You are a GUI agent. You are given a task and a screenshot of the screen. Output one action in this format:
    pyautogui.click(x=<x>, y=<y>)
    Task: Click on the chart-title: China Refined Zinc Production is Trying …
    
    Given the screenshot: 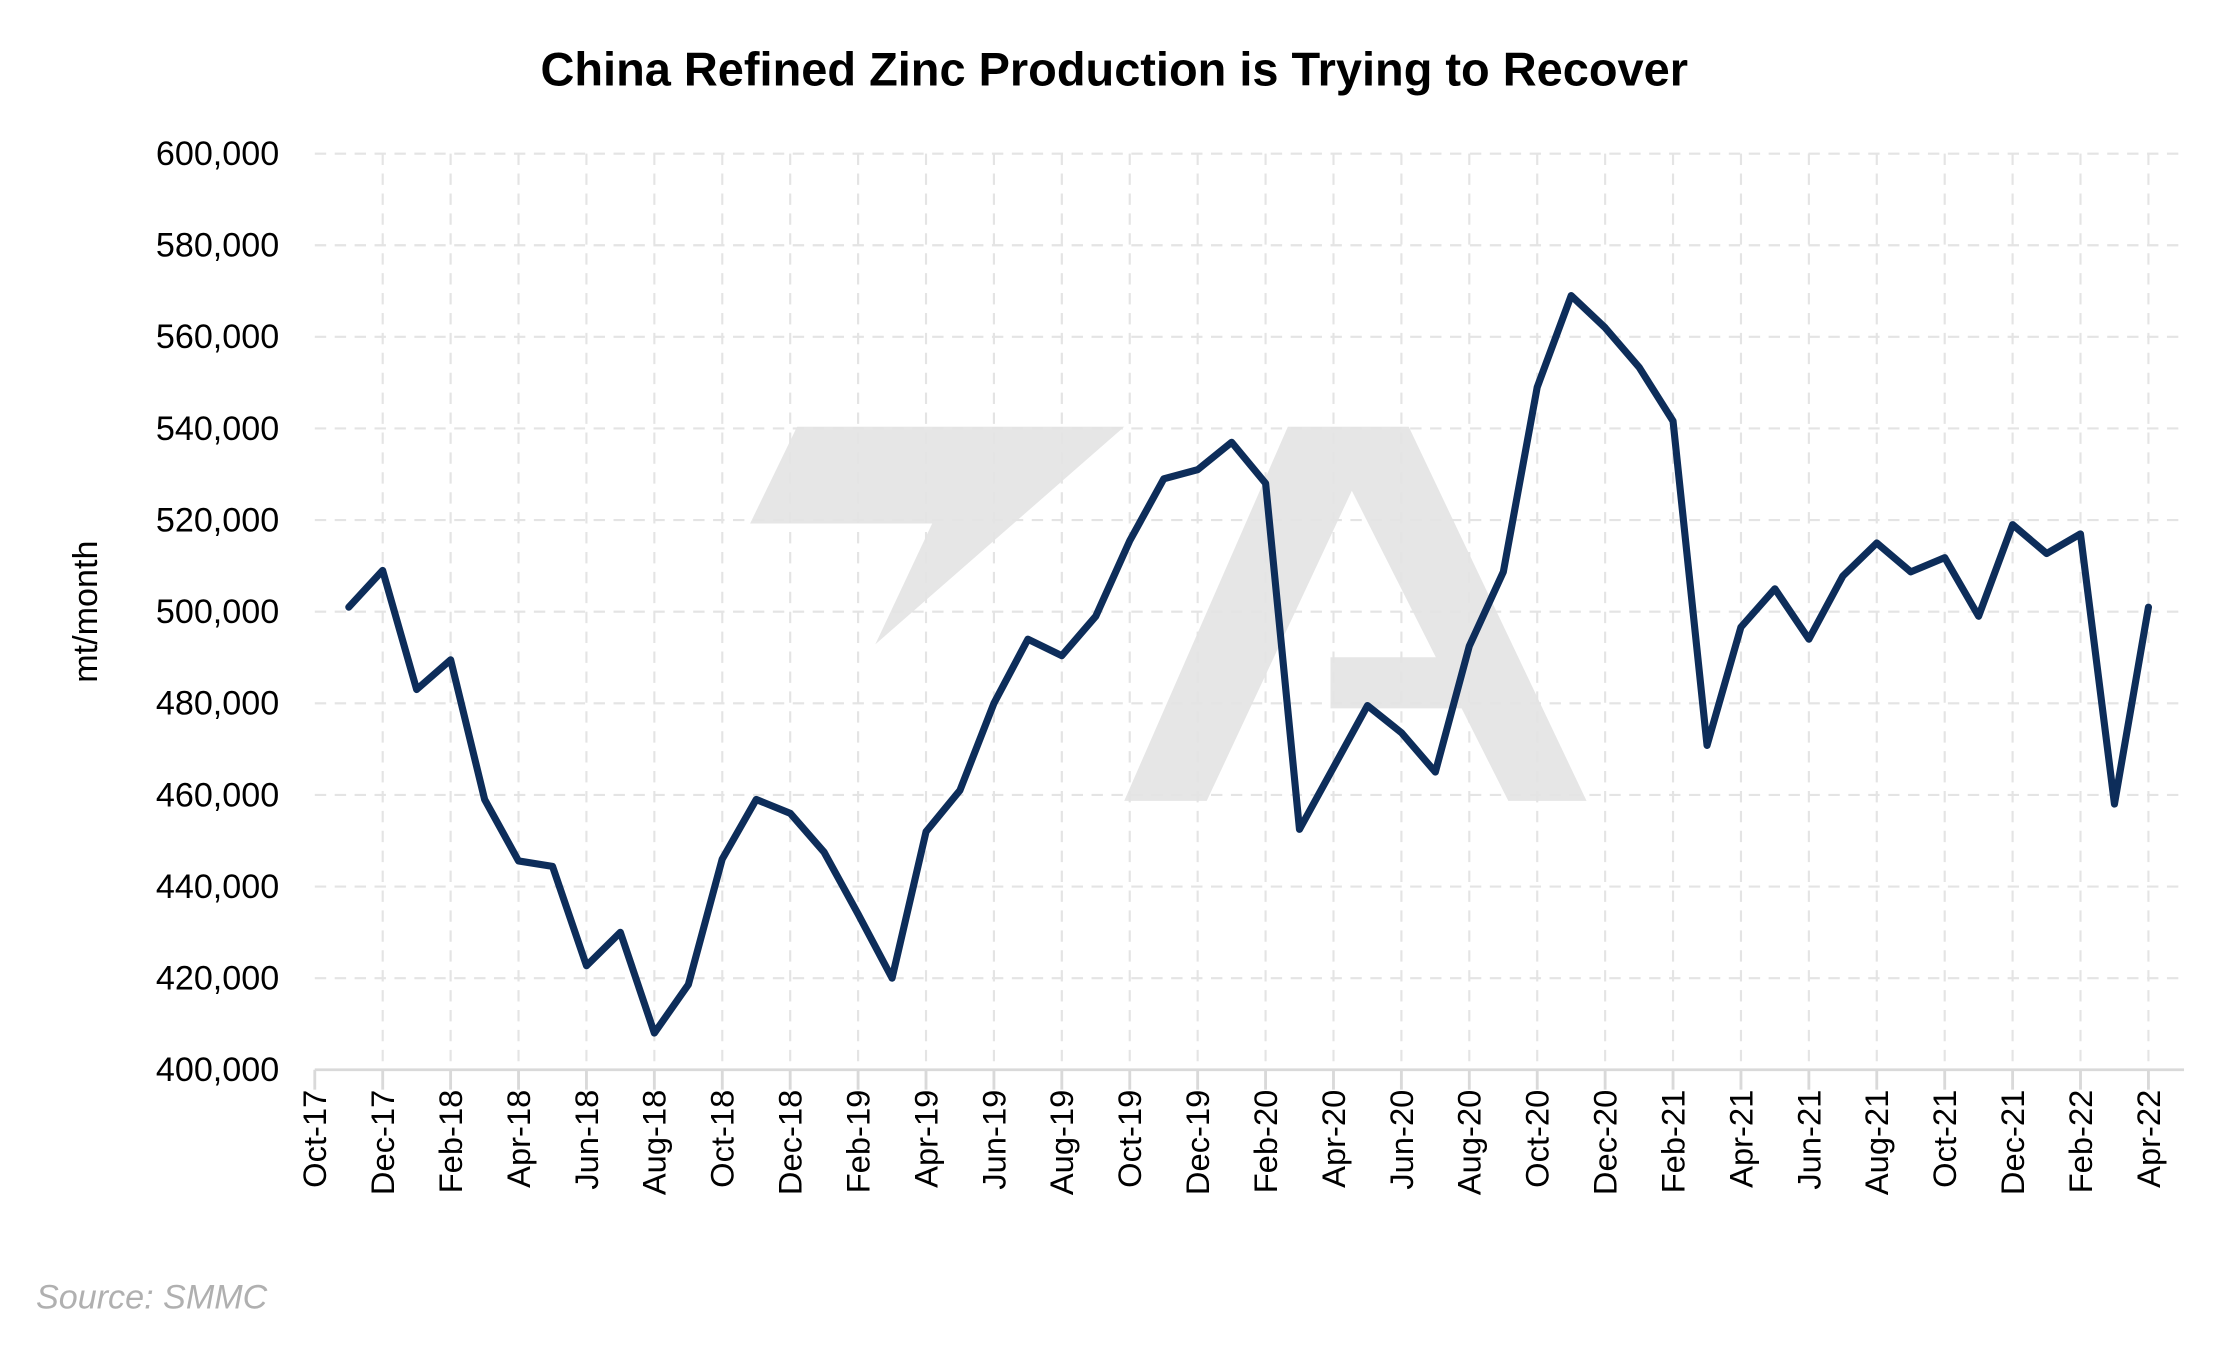 What is the action you would take?
    pyautogui.click(x=1115, y=69)
    